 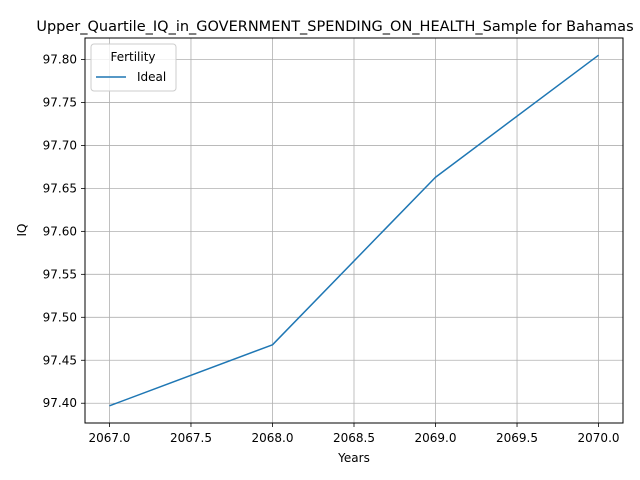 What do you see at coordinates (272, 438) in the screenshot?
I see `x-tick-label: 2068.0` at bounding box center [272, 438].